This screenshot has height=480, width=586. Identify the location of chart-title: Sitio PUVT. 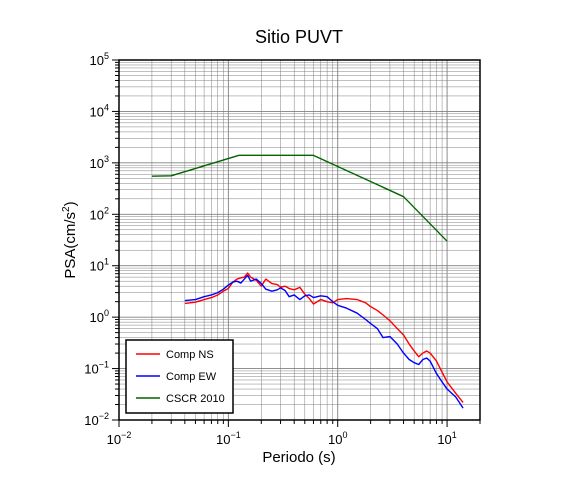
(299, 37).